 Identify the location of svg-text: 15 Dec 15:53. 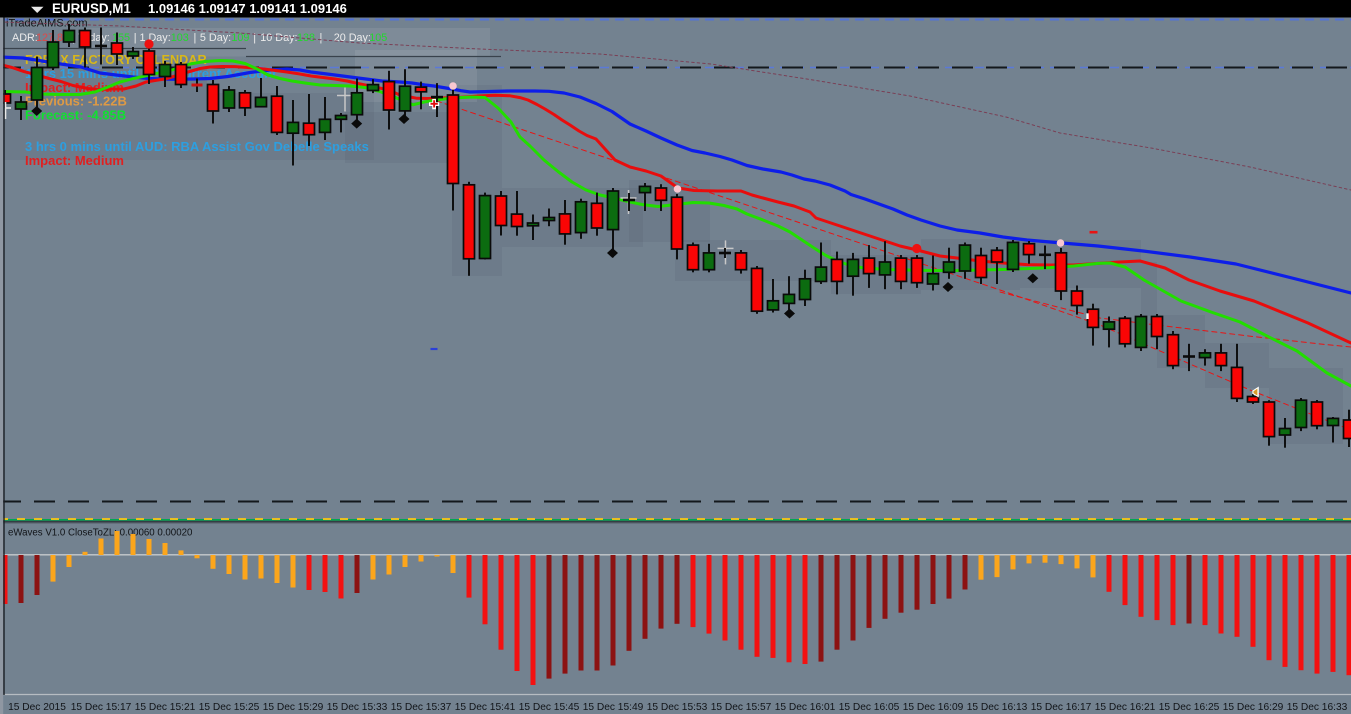
(677, 707).